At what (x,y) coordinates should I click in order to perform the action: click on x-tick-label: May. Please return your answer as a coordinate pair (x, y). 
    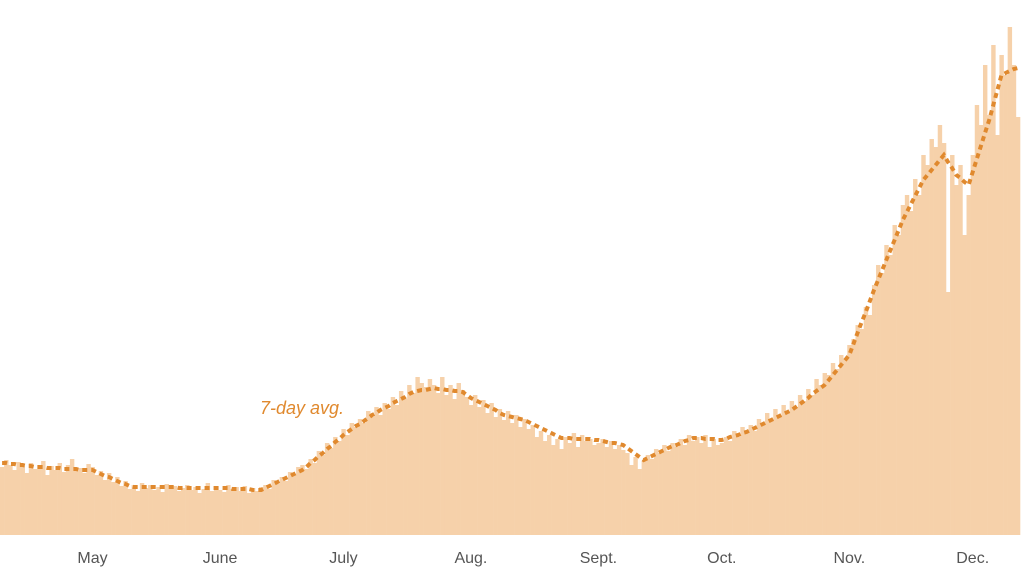
    Looking at the image, I should click on (92, 558).